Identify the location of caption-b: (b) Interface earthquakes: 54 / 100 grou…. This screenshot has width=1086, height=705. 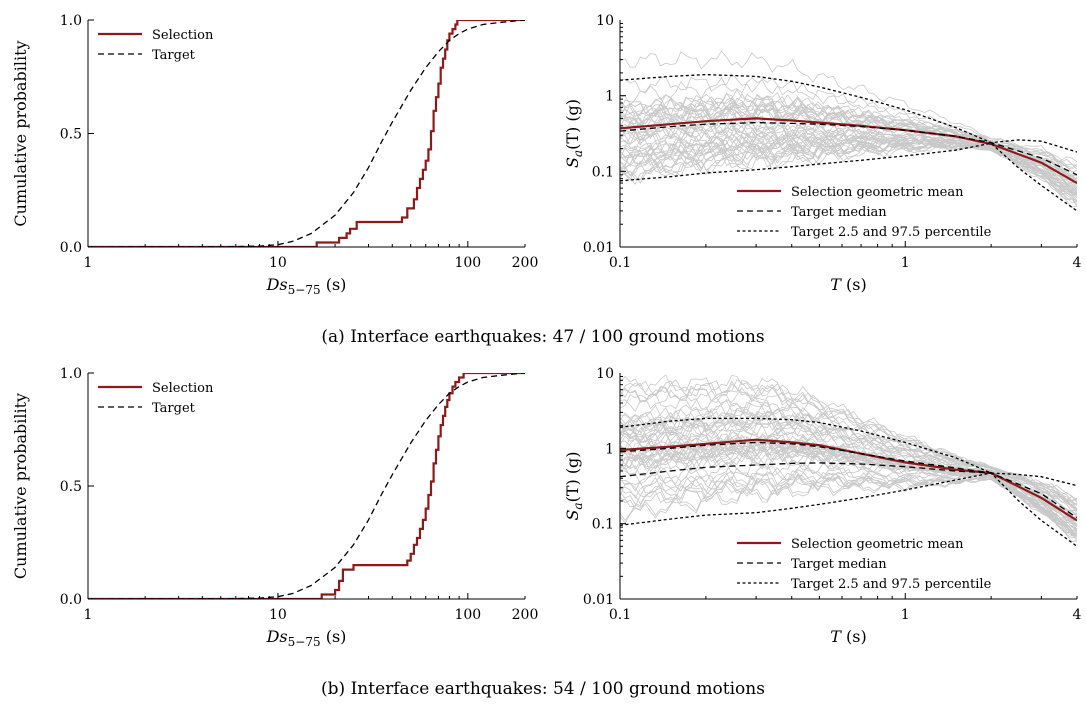
(543, 689).